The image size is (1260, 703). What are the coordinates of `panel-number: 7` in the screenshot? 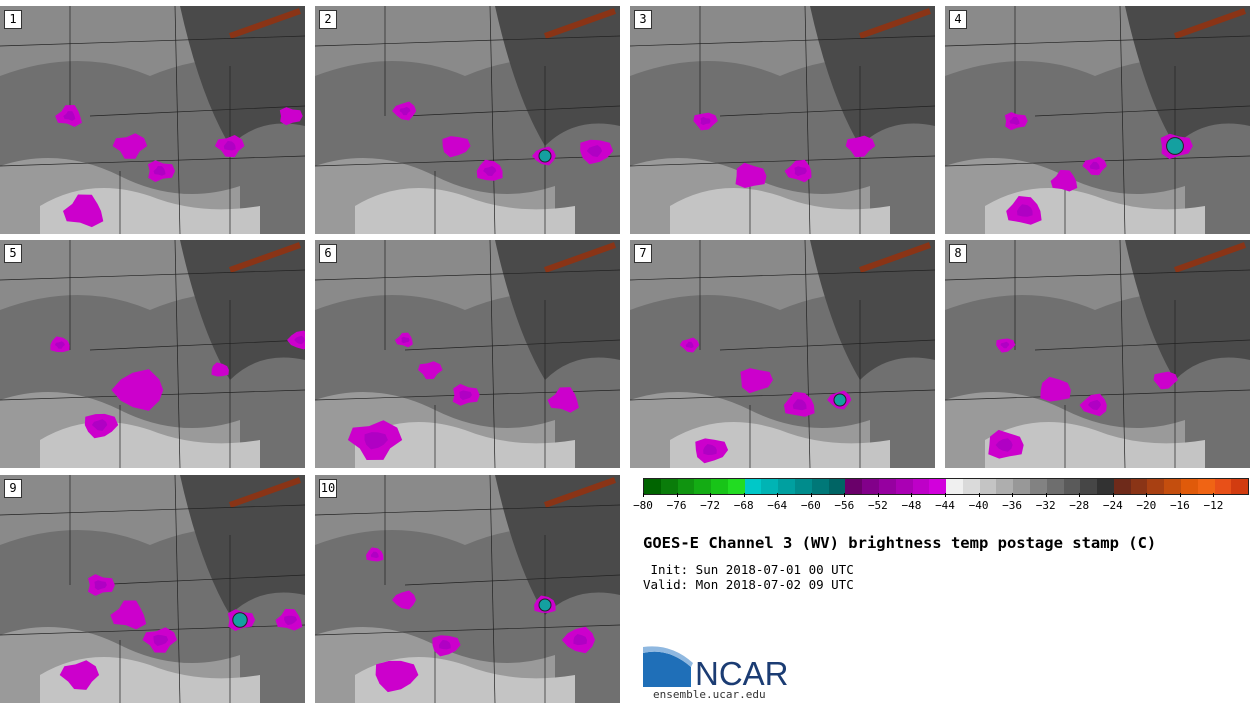 It's located at (643, 253).